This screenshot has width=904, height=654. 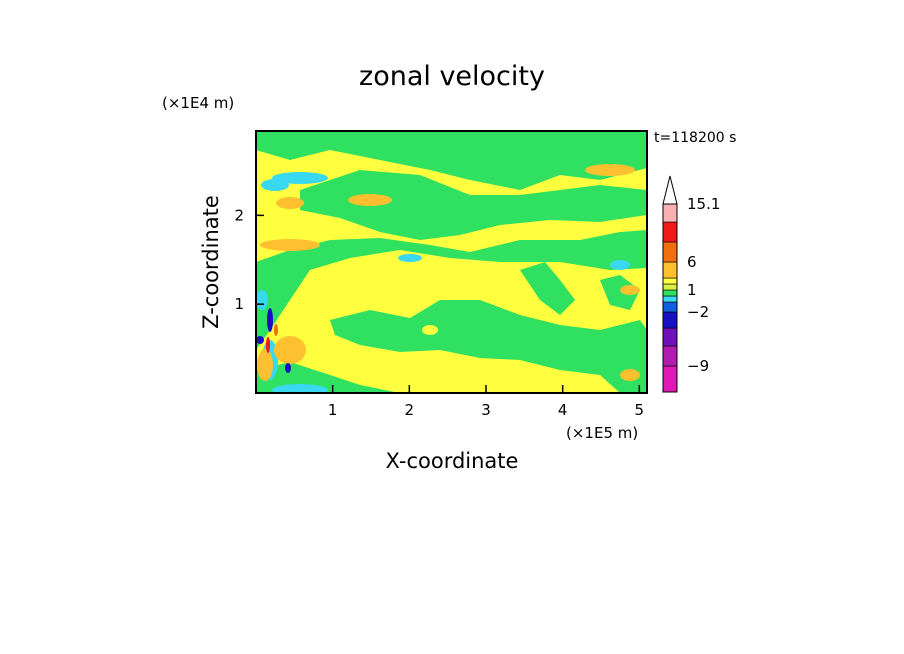 I want to click on y-axis: 12, so click(x=249, y=259).